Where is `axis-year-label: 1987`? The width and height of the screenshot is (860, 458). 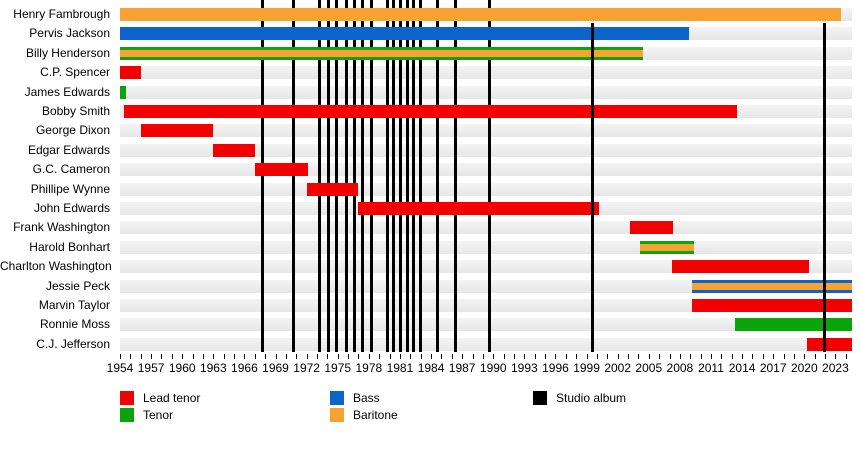 axis-year-label: 1987 is located at coordinates (462, 368).